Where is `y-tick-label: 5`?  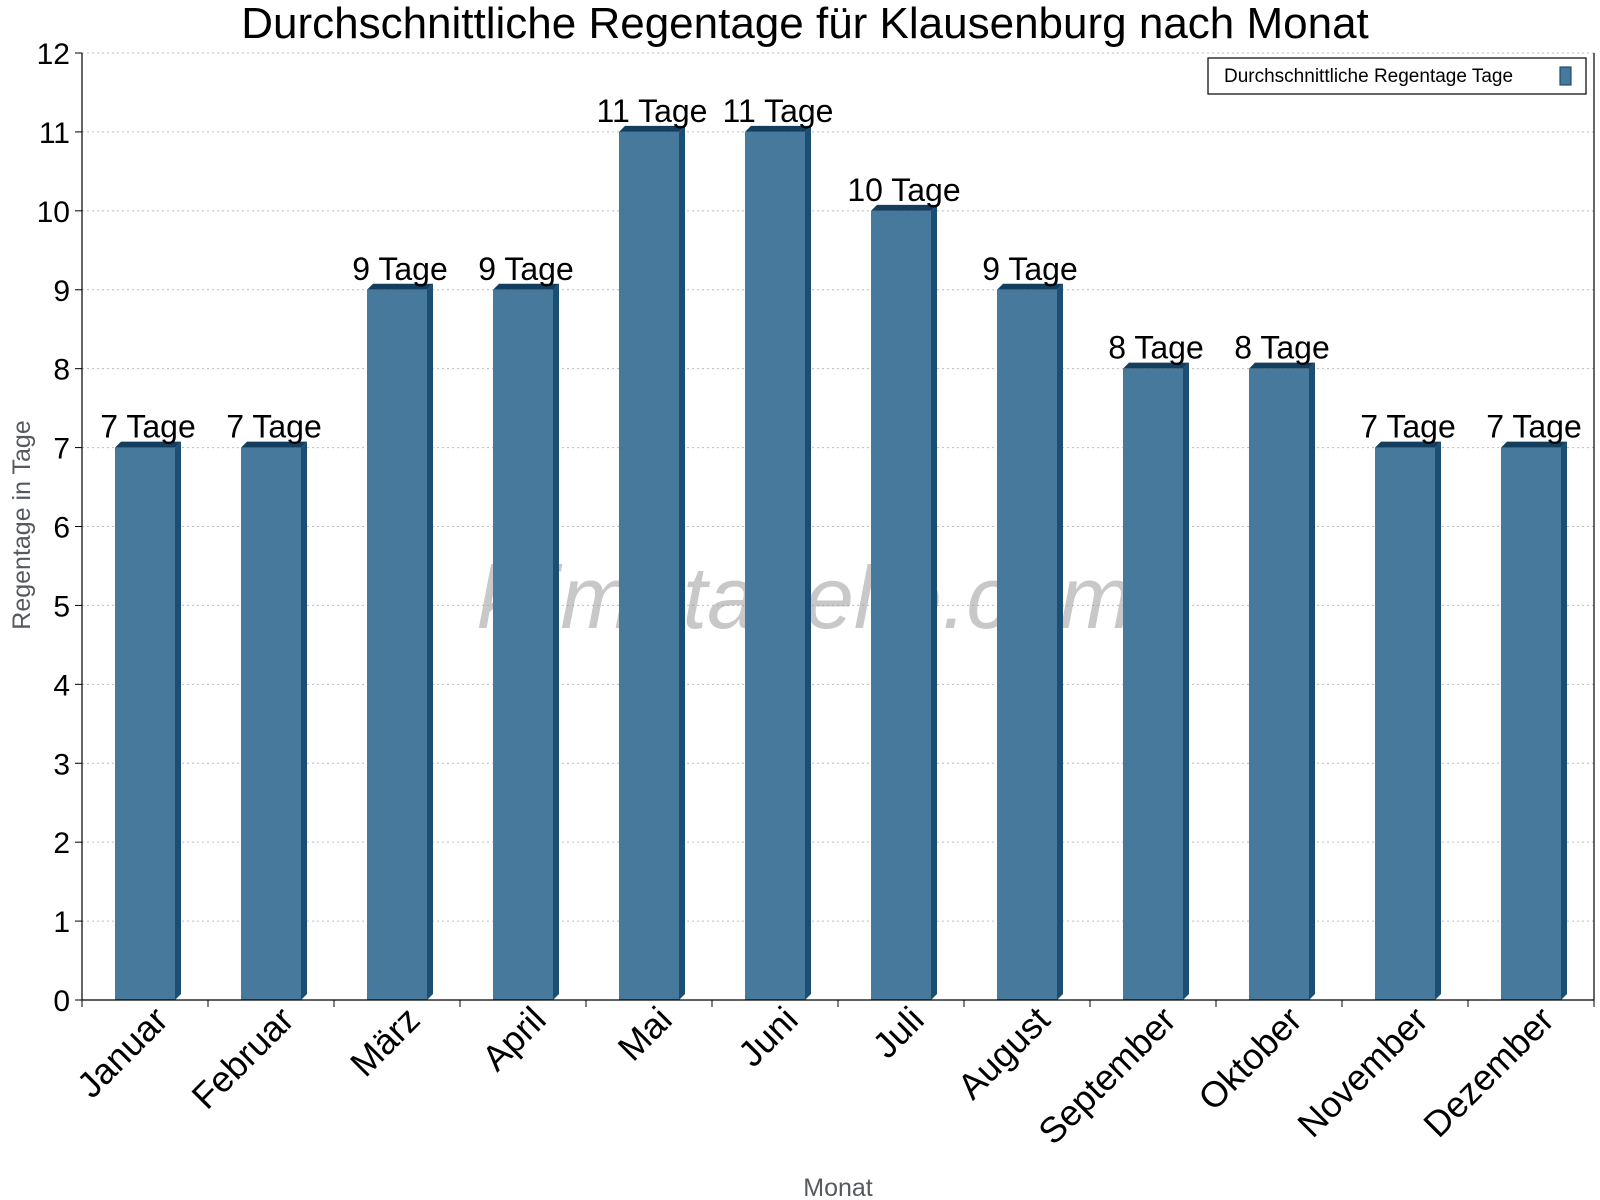
y-tick-label: 5 is located at coordinates (61, 606).